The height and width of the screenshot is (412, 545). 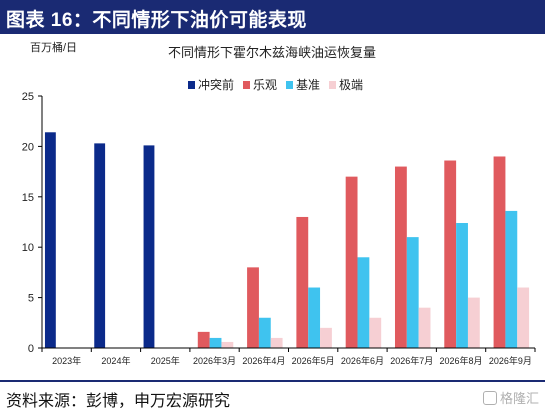 I want to click on y-axis-label: 百万桶/日, so click(x=53, y=47).